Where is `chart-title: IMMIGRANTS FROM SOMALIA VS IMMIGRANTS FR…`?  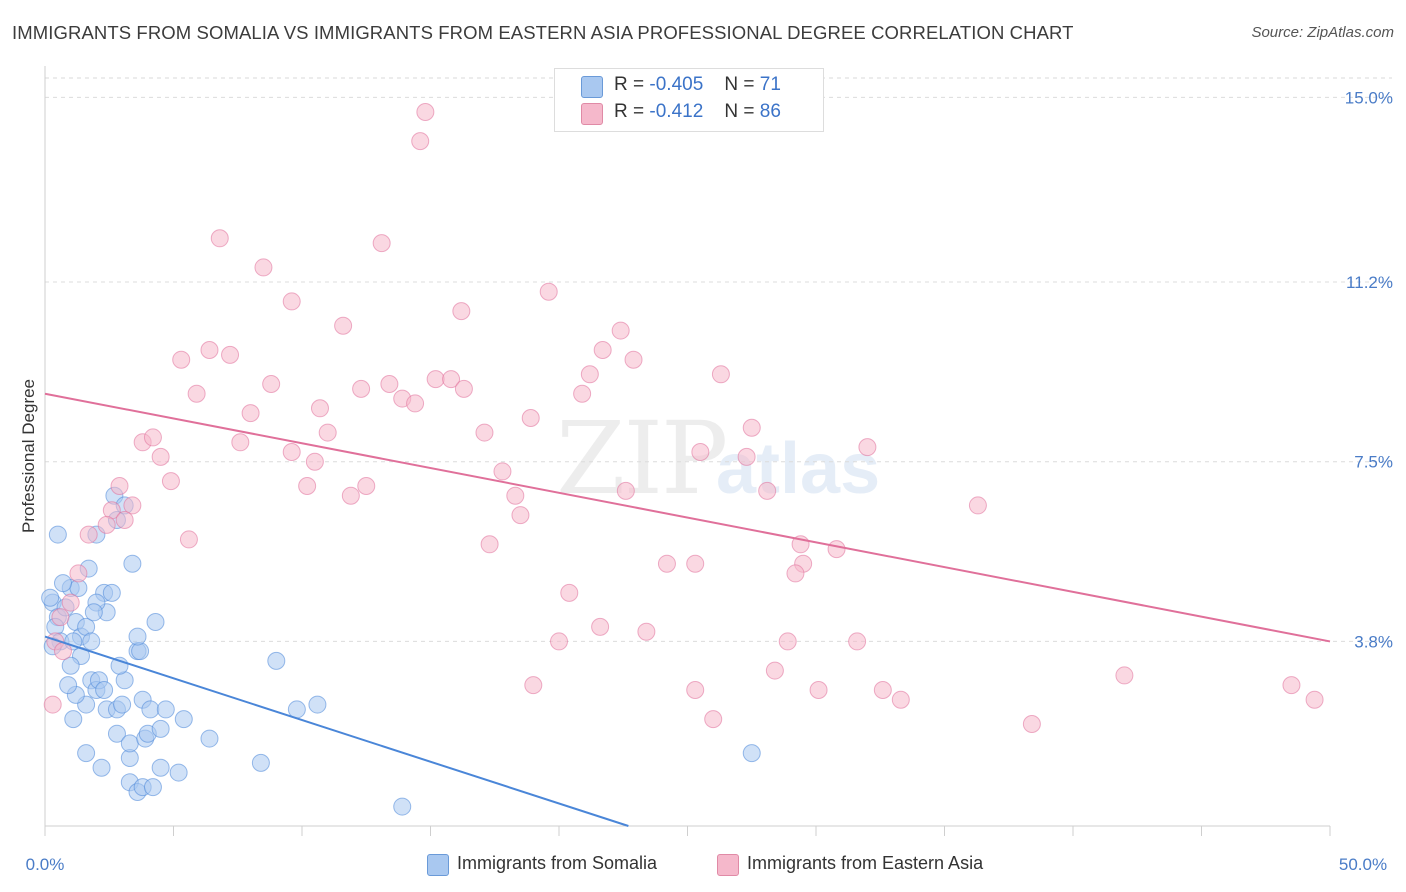 chart-title: IMMIGRANTS FROM SOMALIA VS IMMIGRANTS FR… is located at coordinates (543, 32).